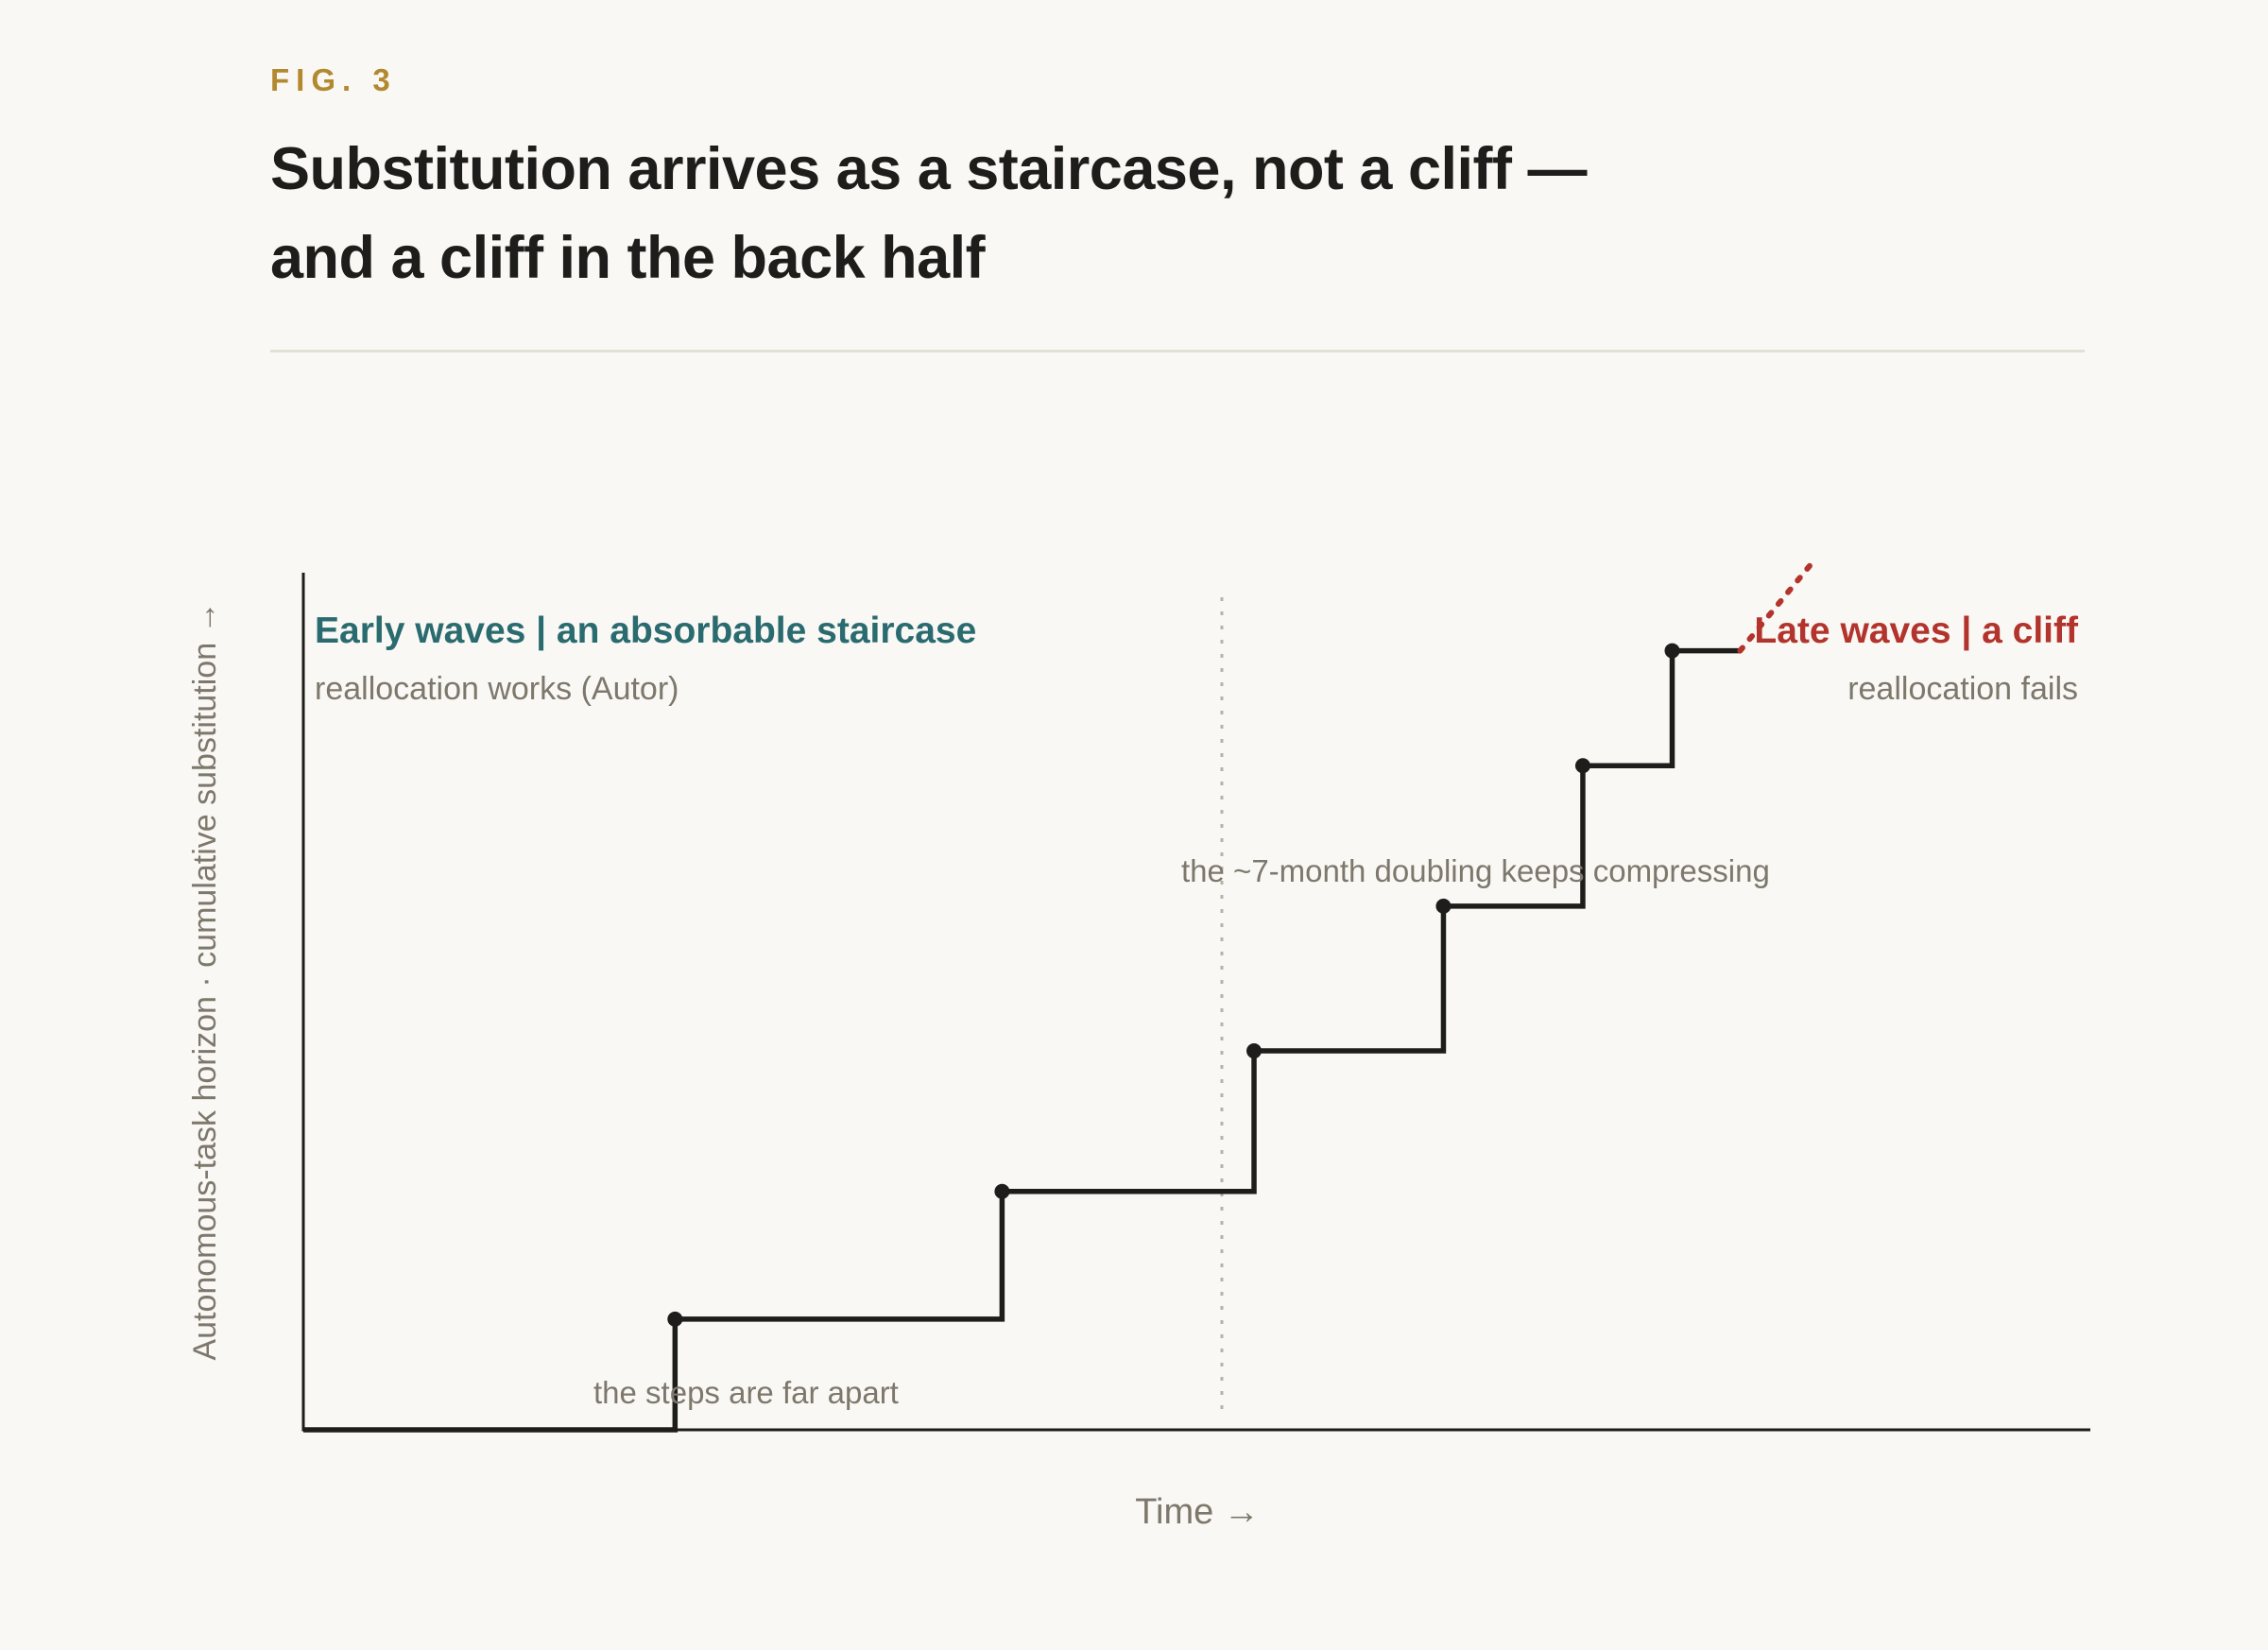 This screenshot has width=2268, height=1650. What do you see at coordinates (1776, 606) in the screenshot?
I see `cliff-dotted-line` at bounding box center [1776, 606].